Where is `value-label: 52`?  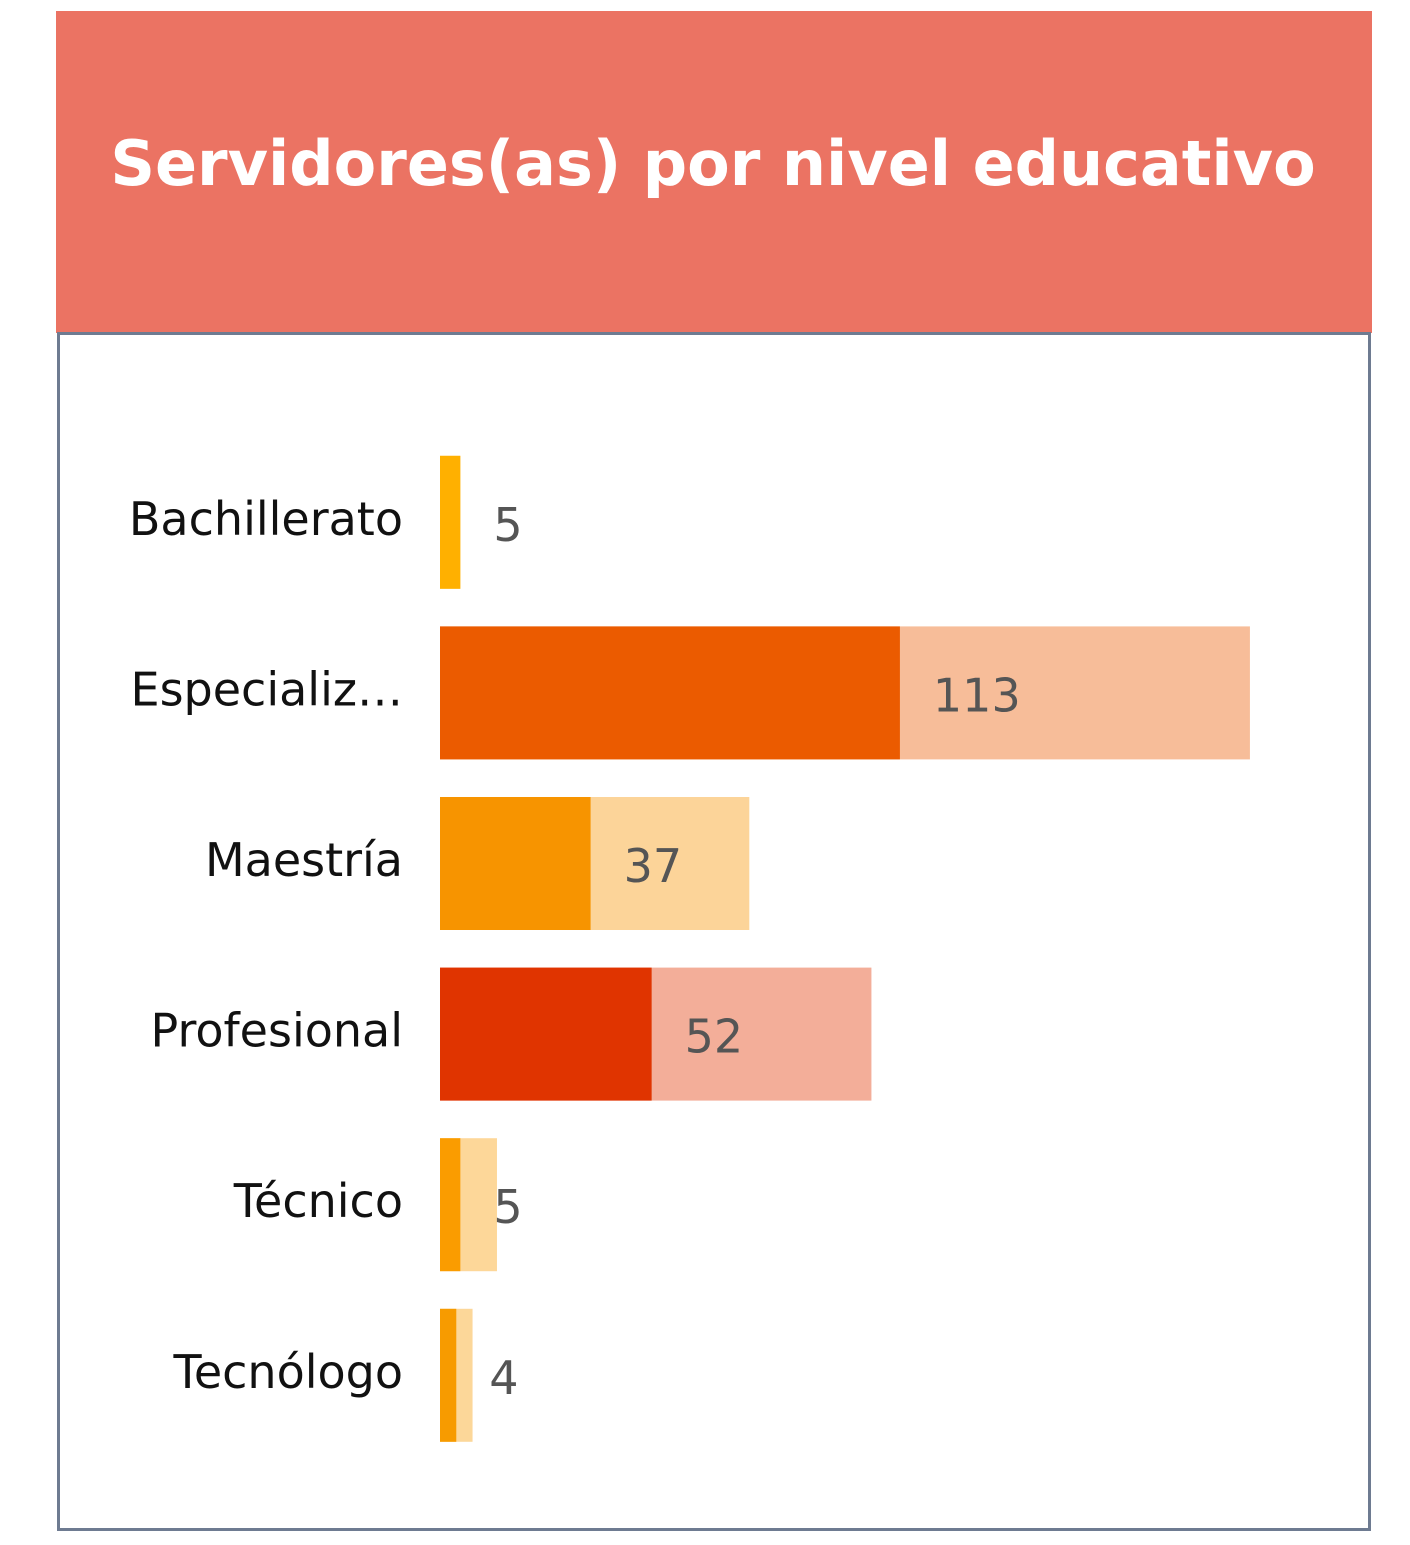 value-label: 52 is located at coordinates (714, 1037).